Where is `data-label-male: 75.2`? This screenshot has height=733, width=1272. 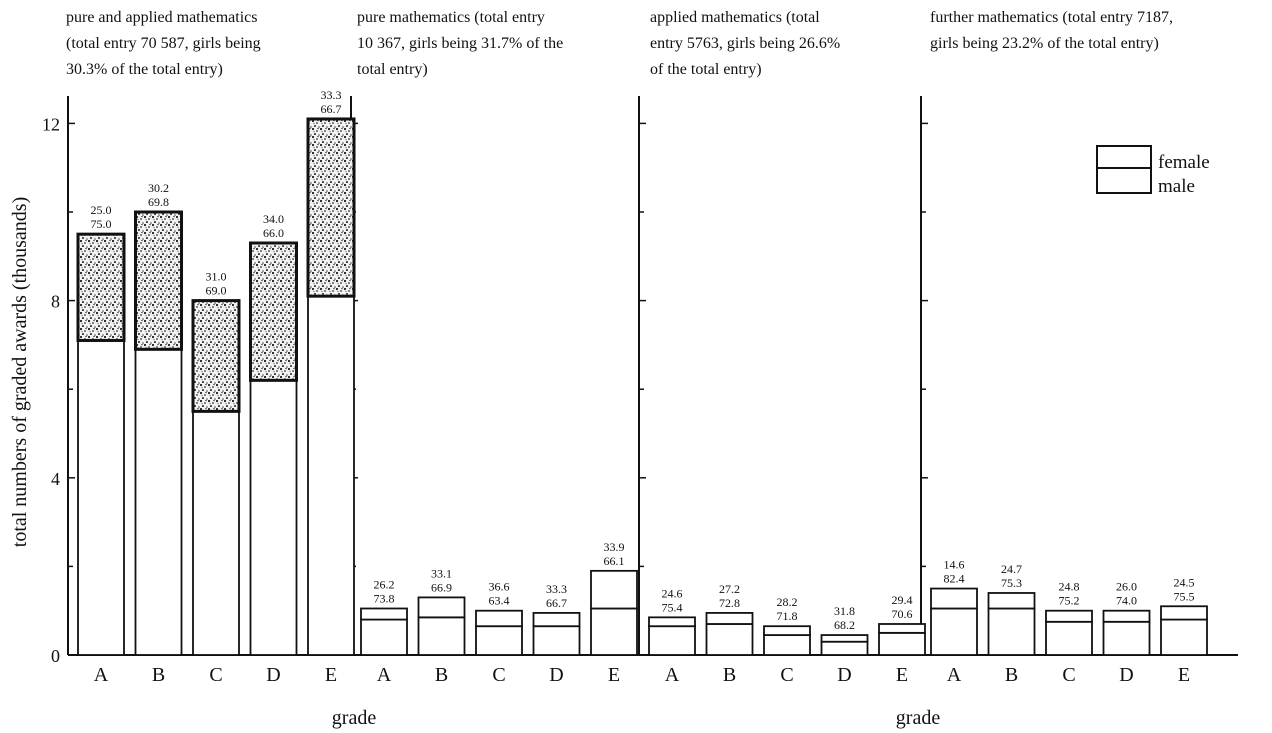
data-label-male: 75.2 is located at coordinates (1069, 601).